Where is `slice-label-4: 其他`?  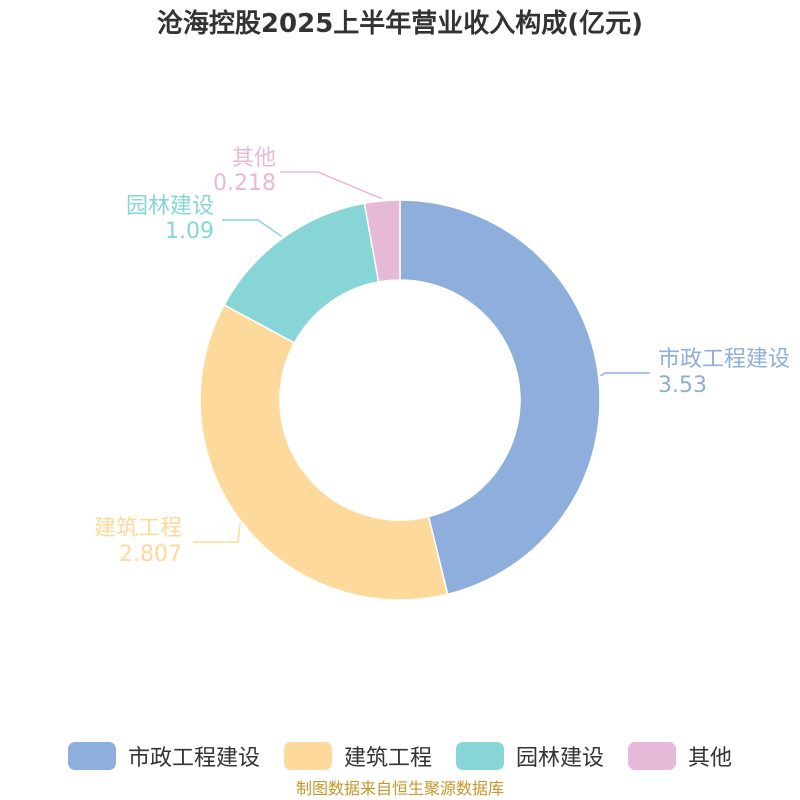 slice-label-4: 其他 is located at coordinates (254, 158).